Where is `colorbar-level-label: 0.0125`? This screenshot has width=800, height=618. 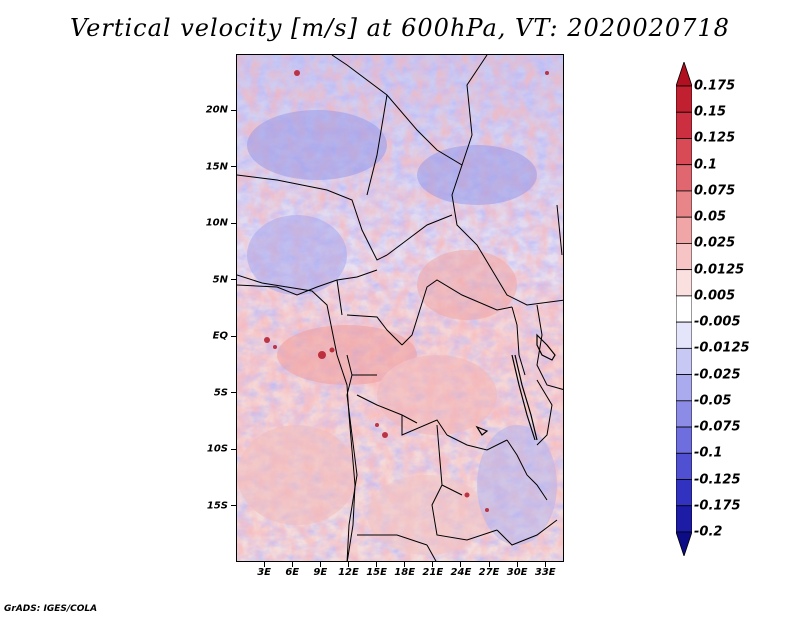 colorbar-level-label: 0.0125 is located at coordinates (719, 270).